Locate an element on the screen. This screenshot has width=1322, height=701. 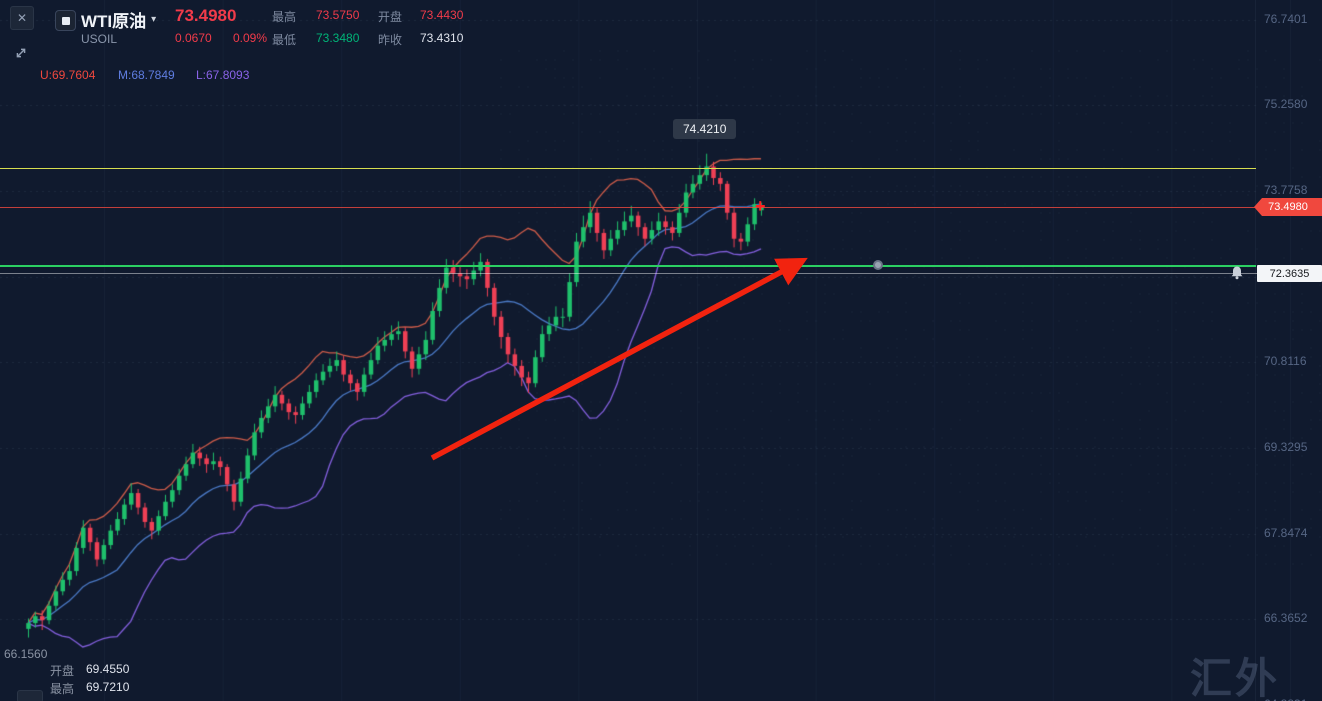
bottom-high-label: 最高 is located at coordinates (62, 689).